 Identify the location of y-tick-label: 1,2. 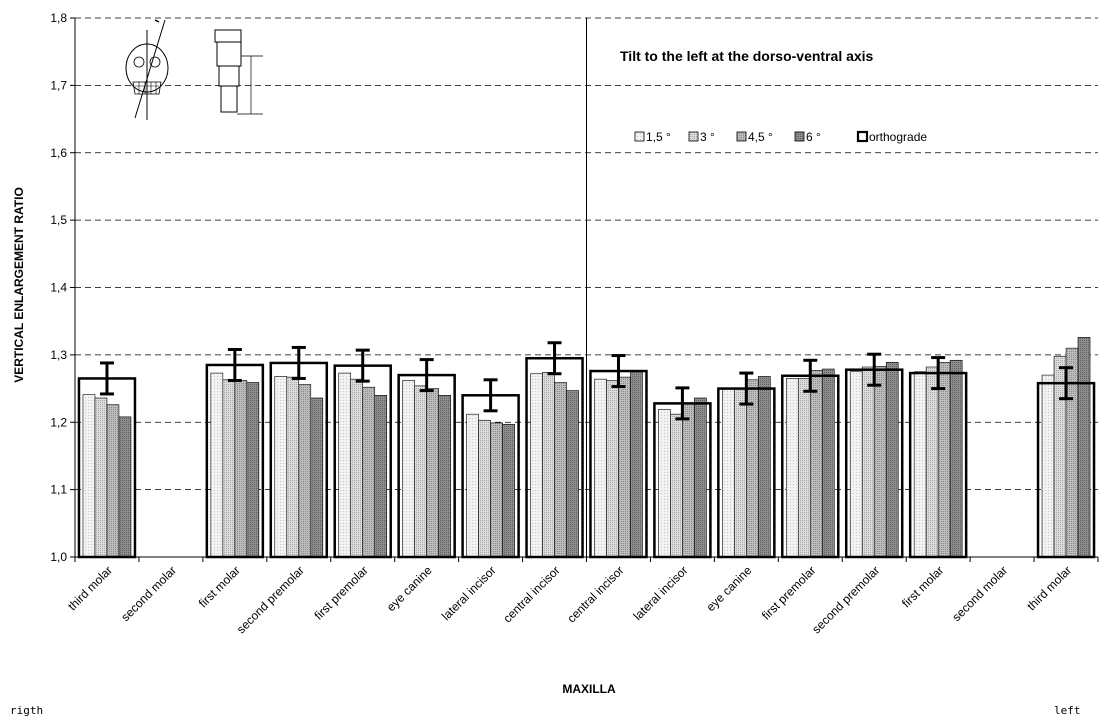
(58, 422).